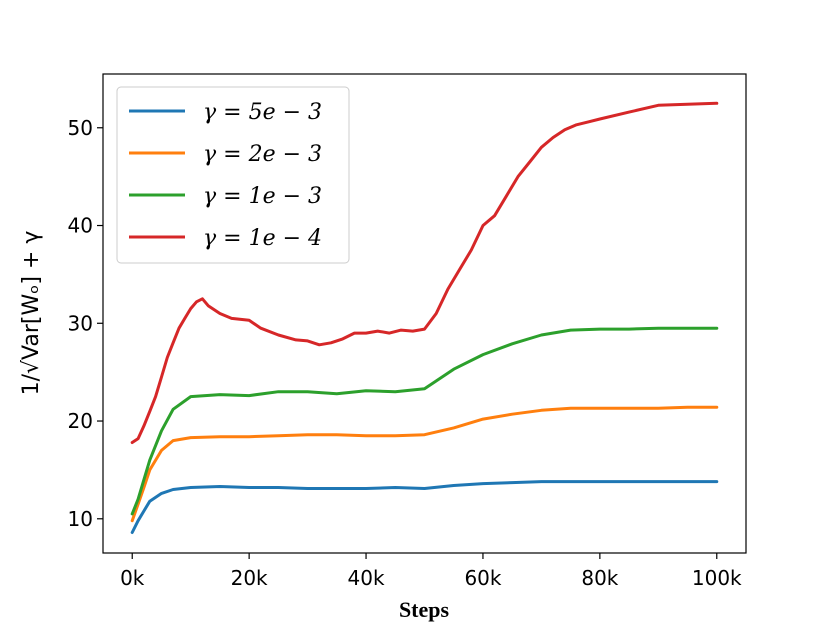 The image size is (830, 623). I want to click on x-tick-label: 20k, so click(249, 578).